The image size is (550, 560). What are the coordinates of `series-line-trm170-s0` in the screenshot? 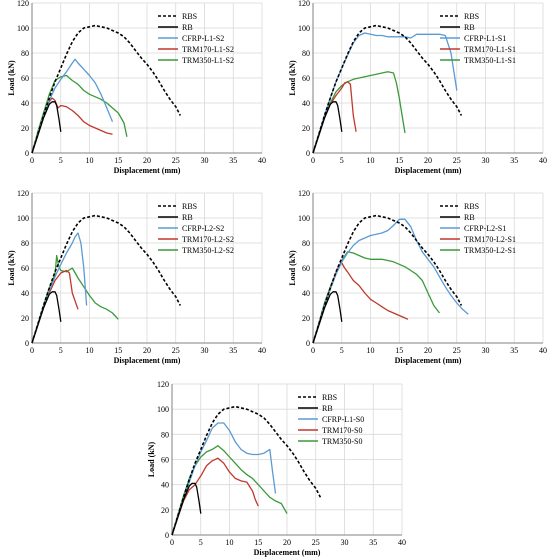 It's located at (215, 496).